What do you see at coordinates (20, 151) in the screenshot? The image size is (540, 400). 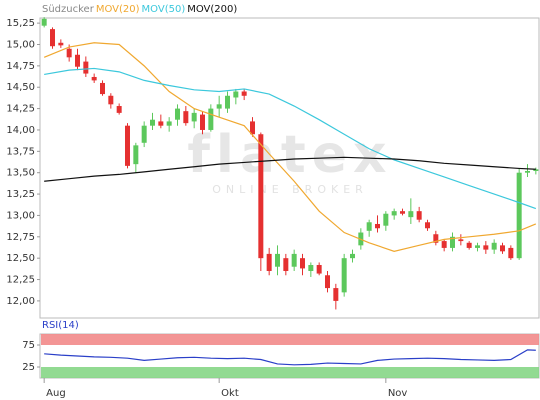 I see `y-tick-label: 13,75` at bounding box center [20, 151].